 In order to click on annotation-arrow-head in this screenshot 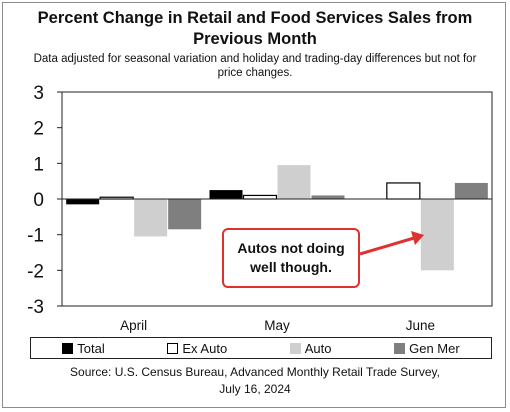, I will do `click(417, 238)`.